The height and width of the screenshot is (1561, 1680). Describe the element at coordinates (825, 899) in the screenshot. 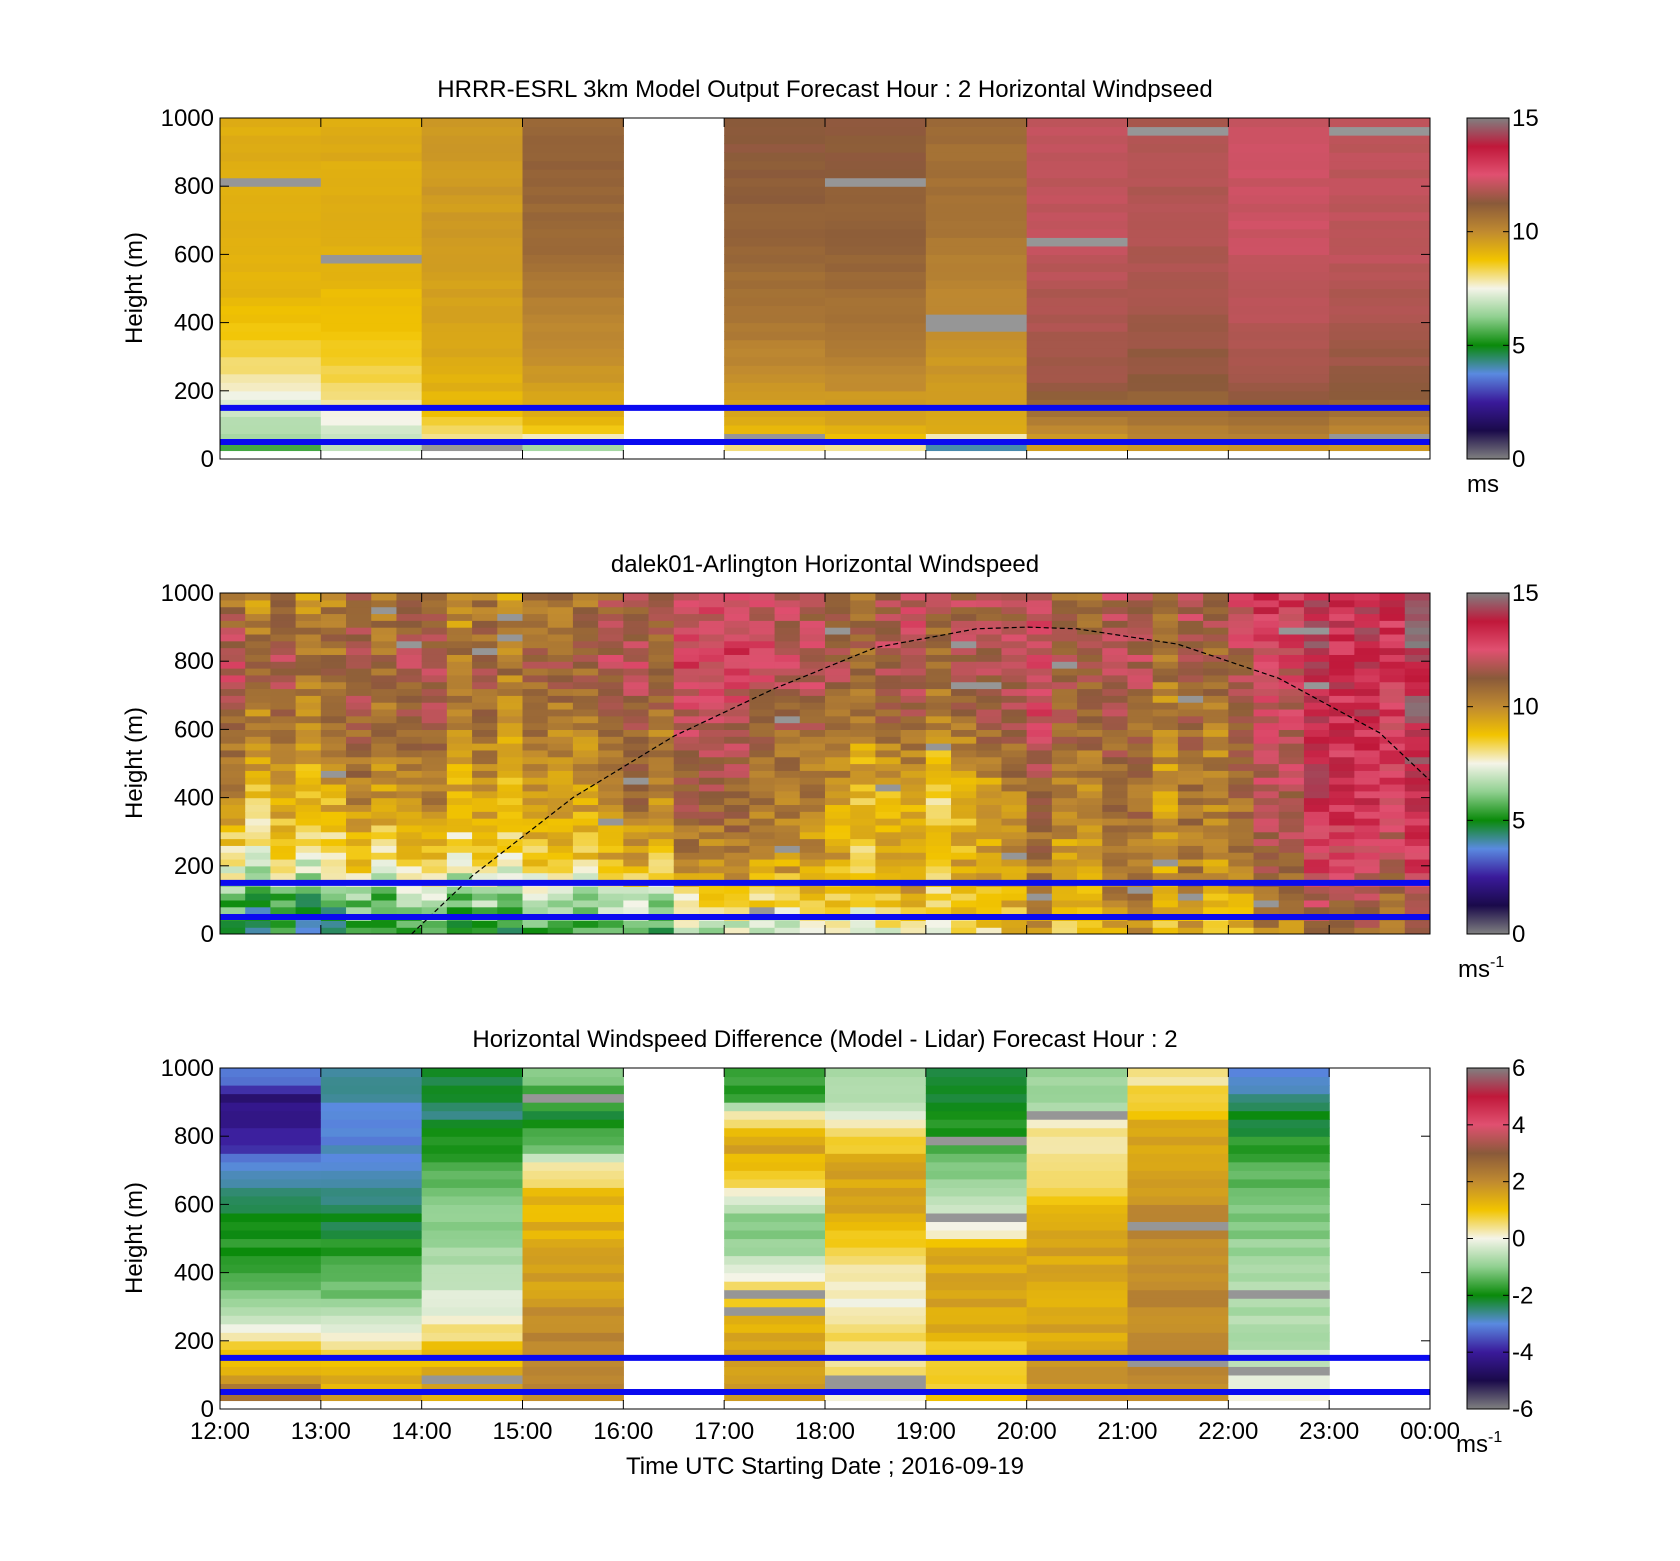

I see `panel-lidar-reference-lines` at that location.